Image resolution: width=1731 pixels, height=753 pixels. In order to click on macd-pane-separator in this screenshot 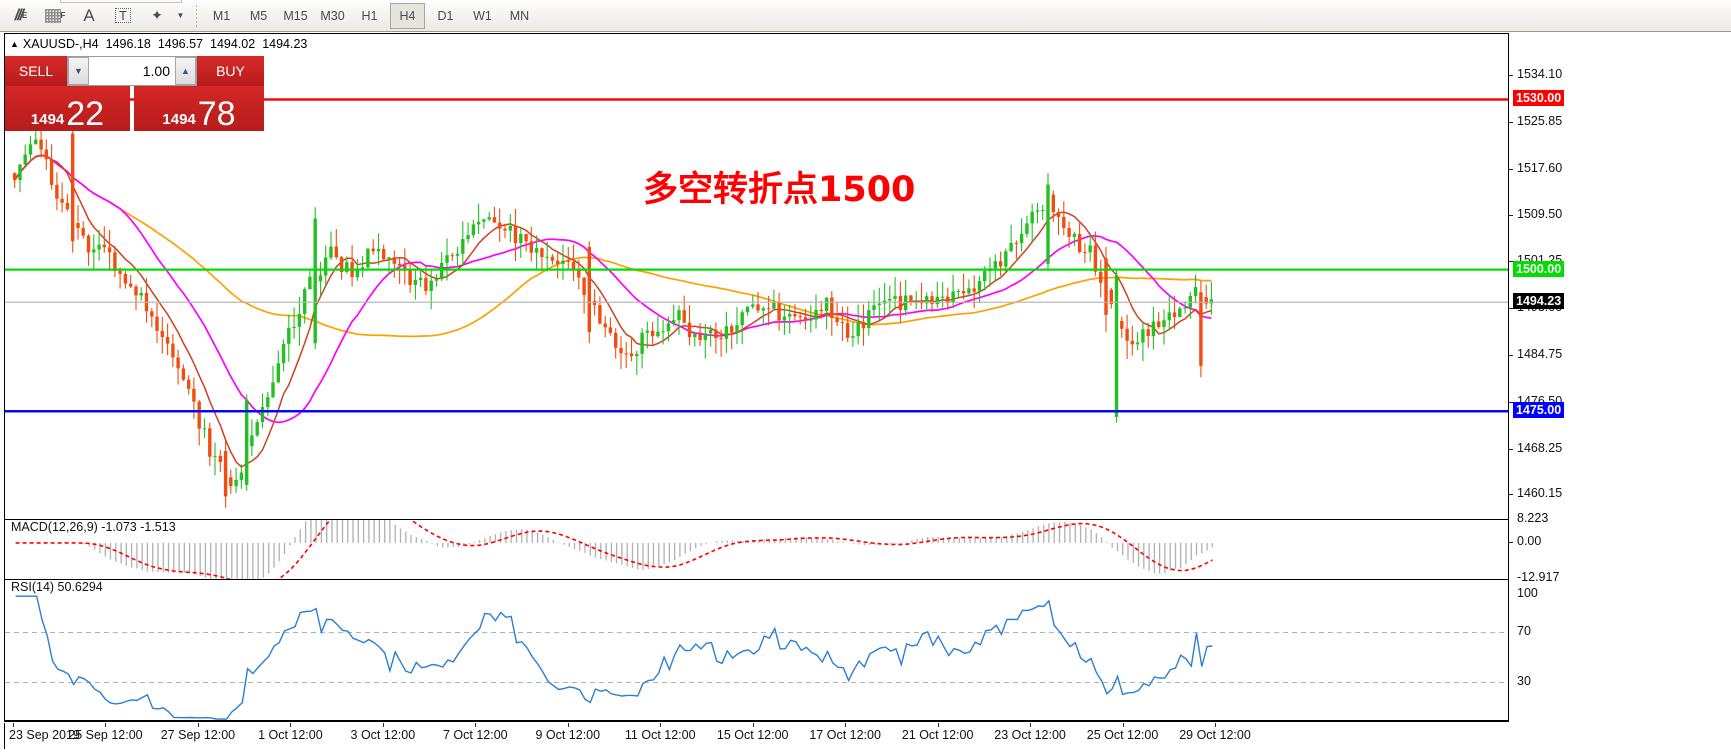, I will do `click(756, 519)`.